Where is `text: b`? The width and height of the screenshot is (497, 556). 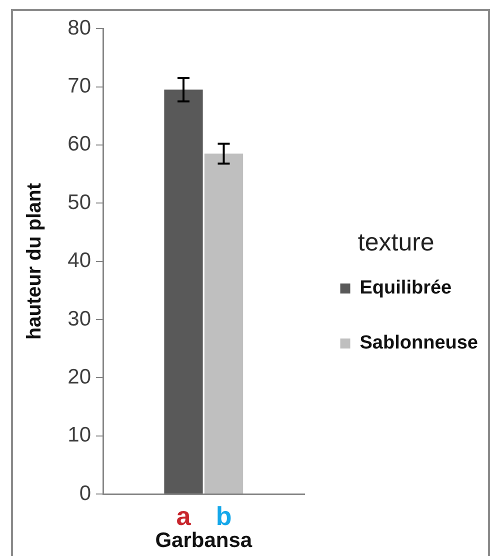 text: b is located at coordinates (224, 516).